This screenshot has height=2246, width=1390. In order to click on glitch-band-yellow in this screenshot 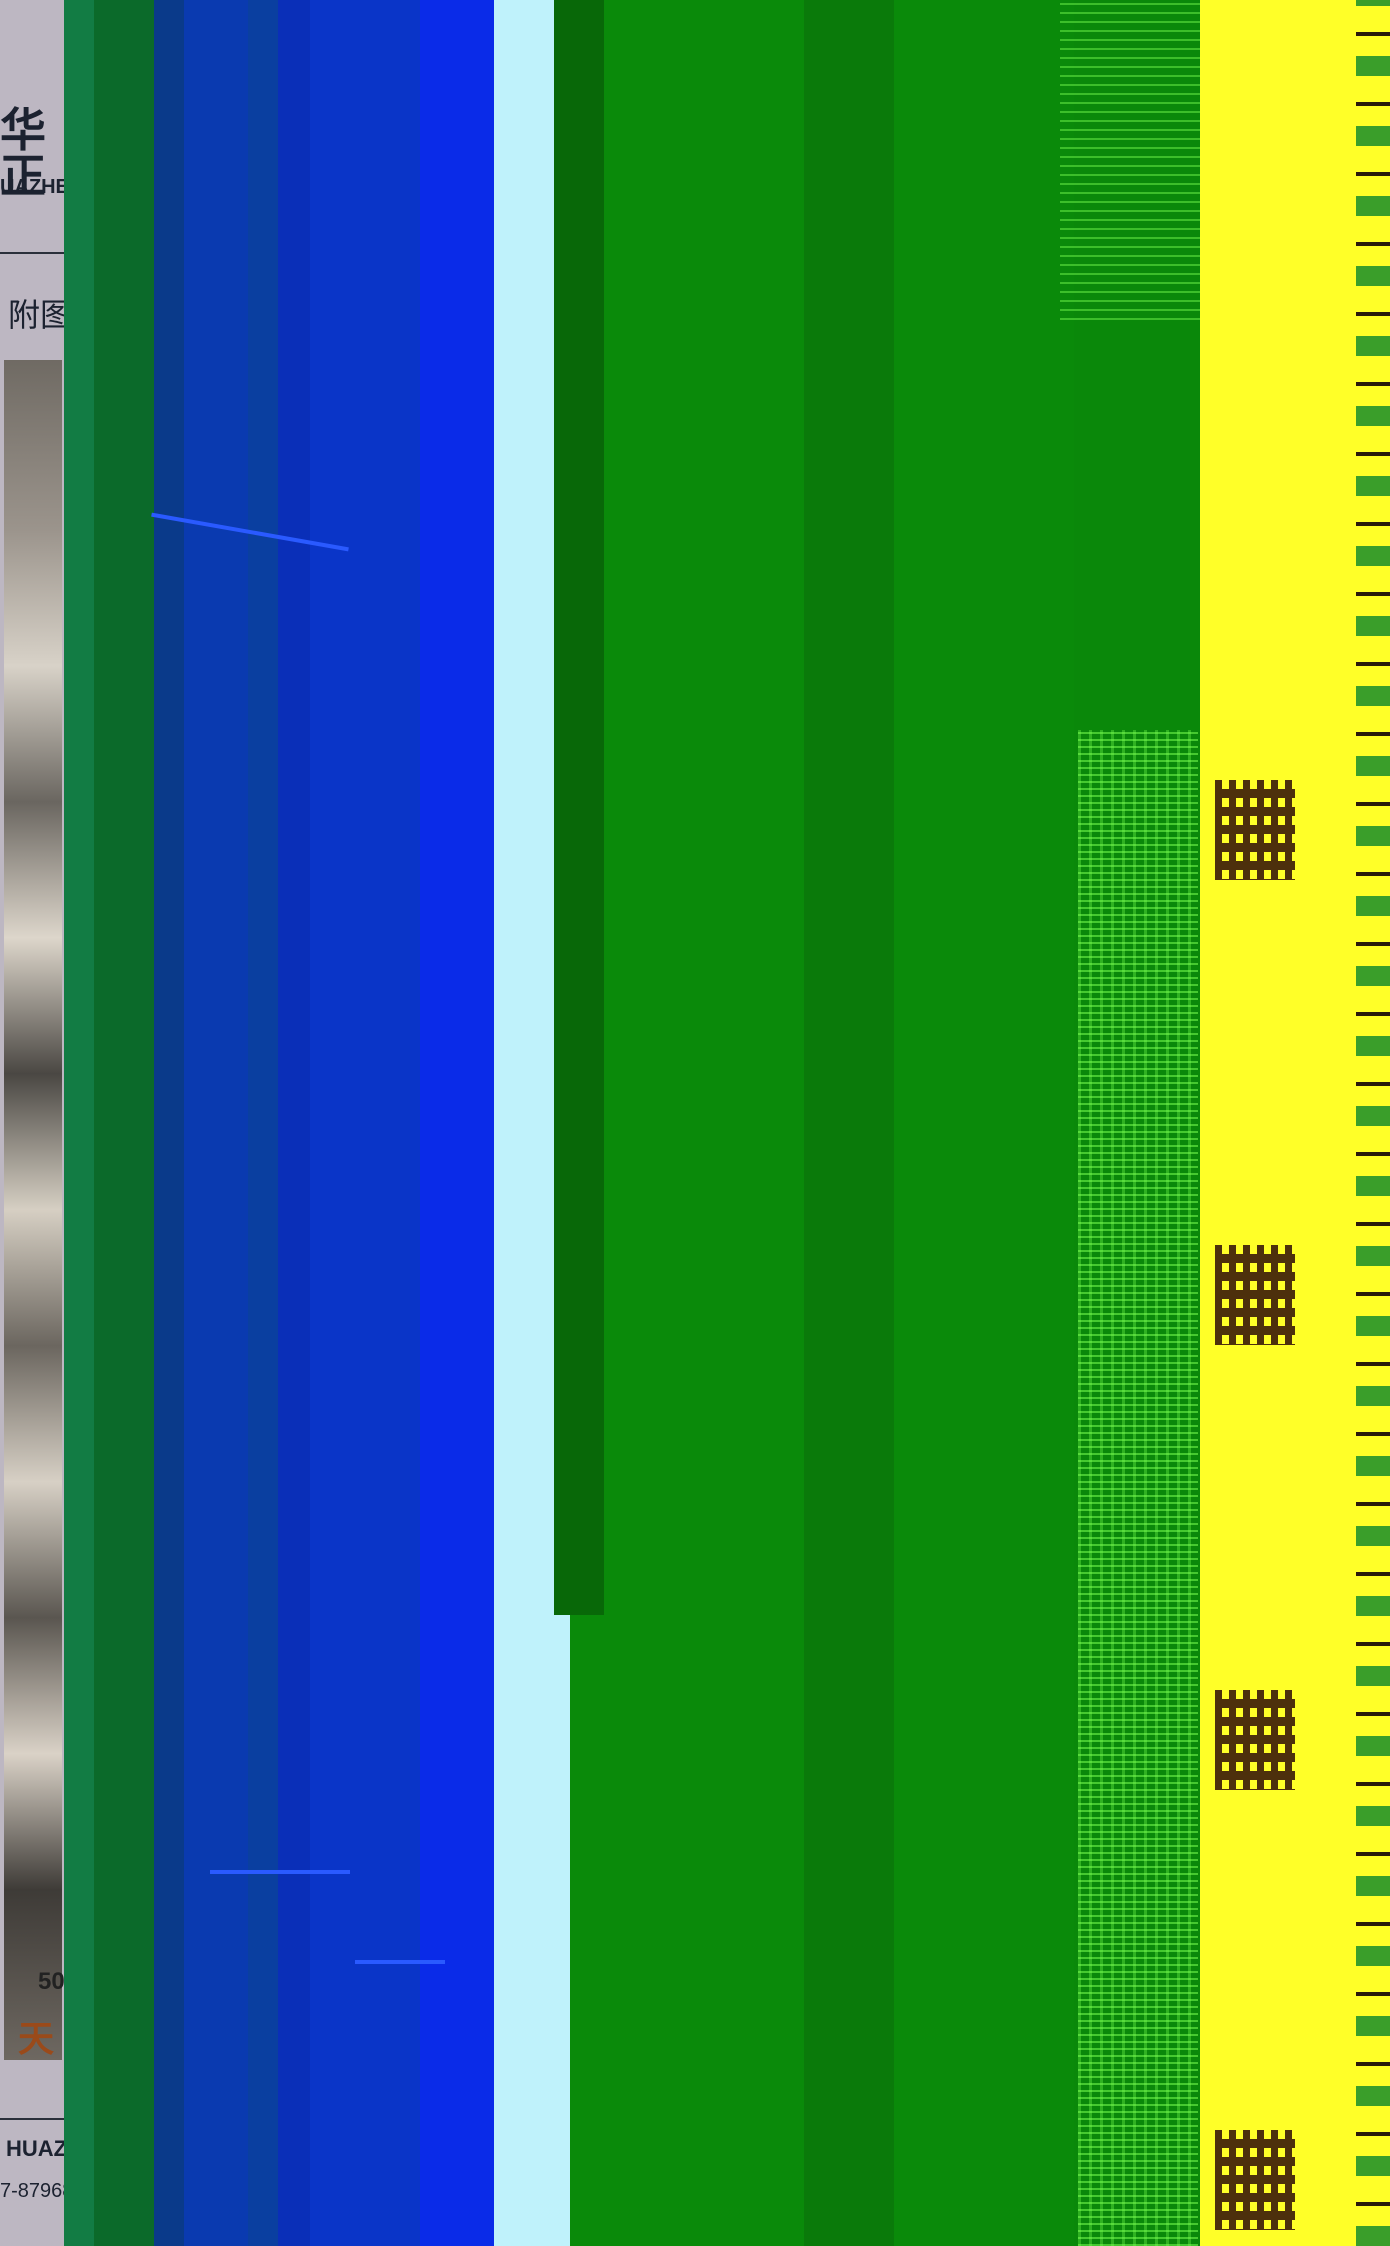, I will do `click(1278, 1123)`.